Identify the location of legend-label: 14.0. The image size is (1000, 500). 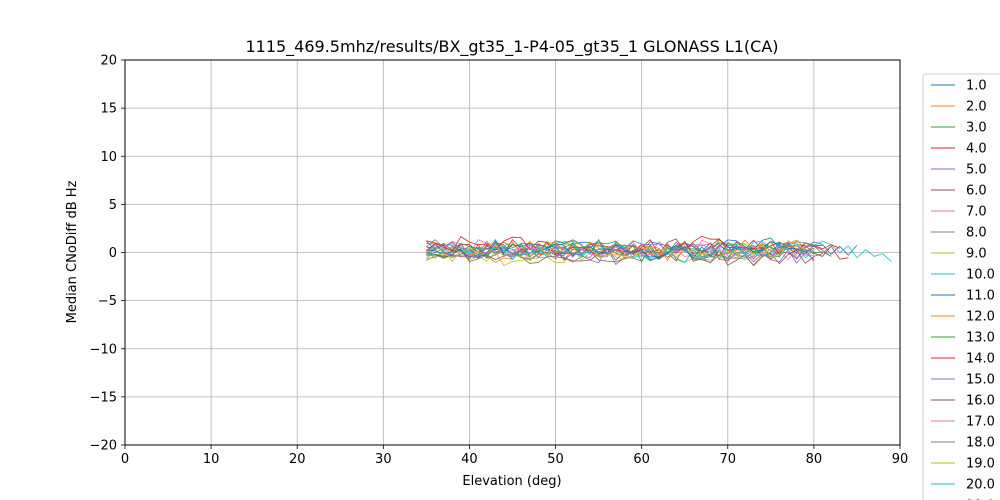
(980, 359).